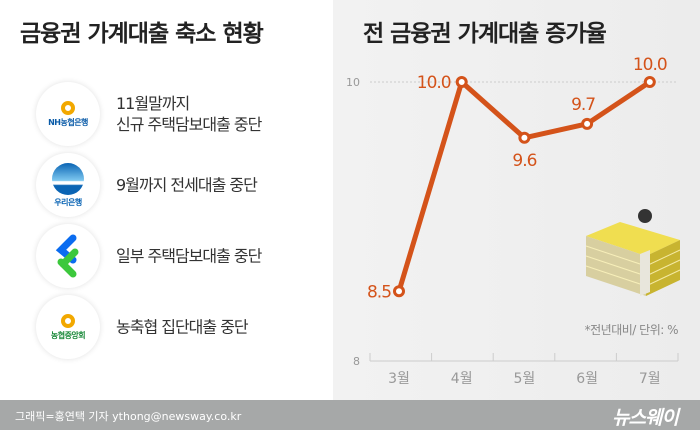  Describe the element at coordinates (68, 185) in the screenshot. I see `woori-bank-logo: 우리은행` at that location.